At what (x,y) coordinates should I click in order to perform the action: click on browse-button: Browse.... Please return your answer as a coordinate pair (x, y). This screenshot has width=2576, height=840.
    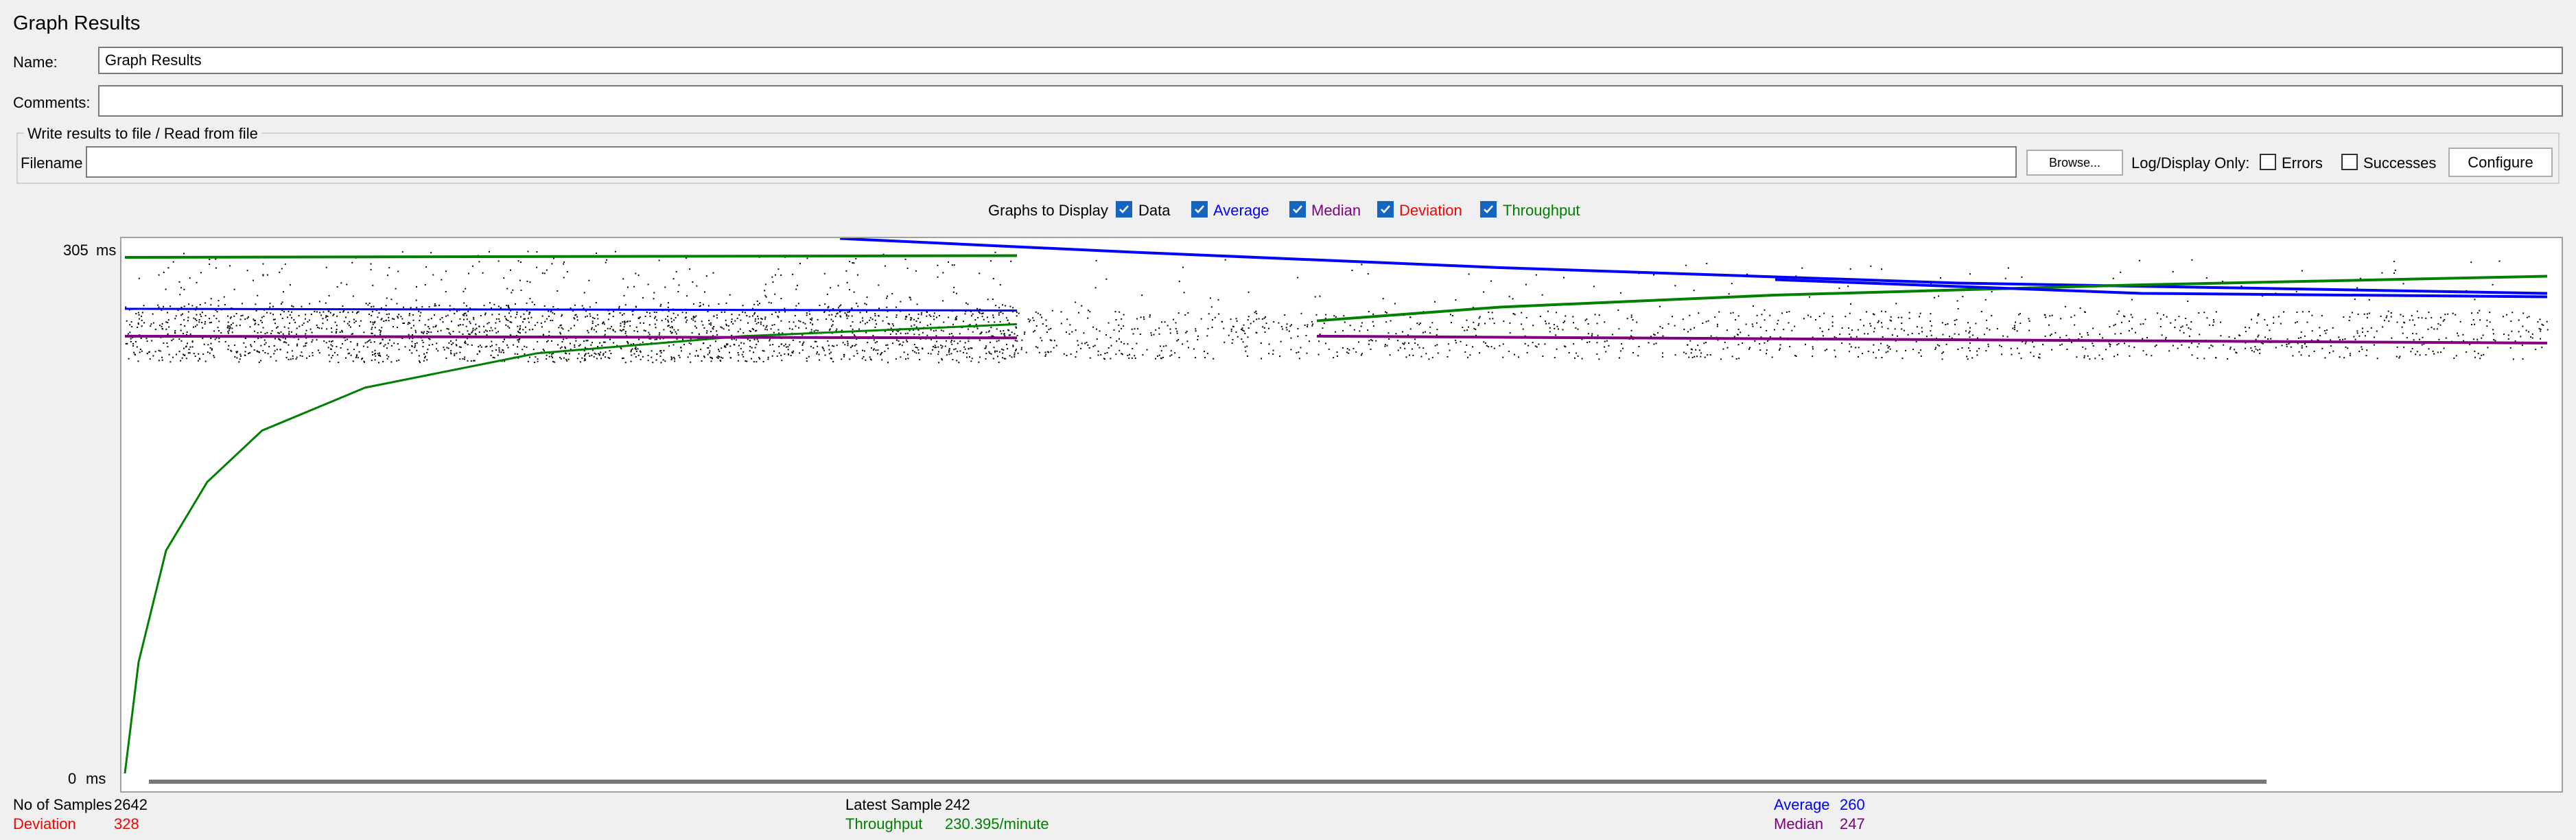
    Looking at the image, I should click on (2074, 163).